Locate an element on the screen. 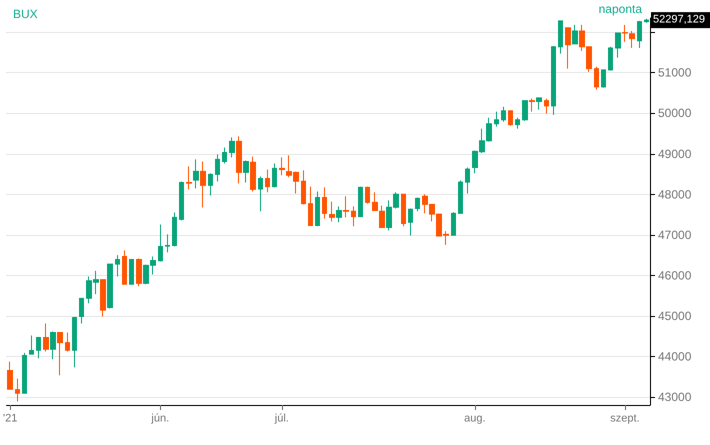 The image size is (710, 445). y-tick-label: 48000 is located at coordinates (675, 194).